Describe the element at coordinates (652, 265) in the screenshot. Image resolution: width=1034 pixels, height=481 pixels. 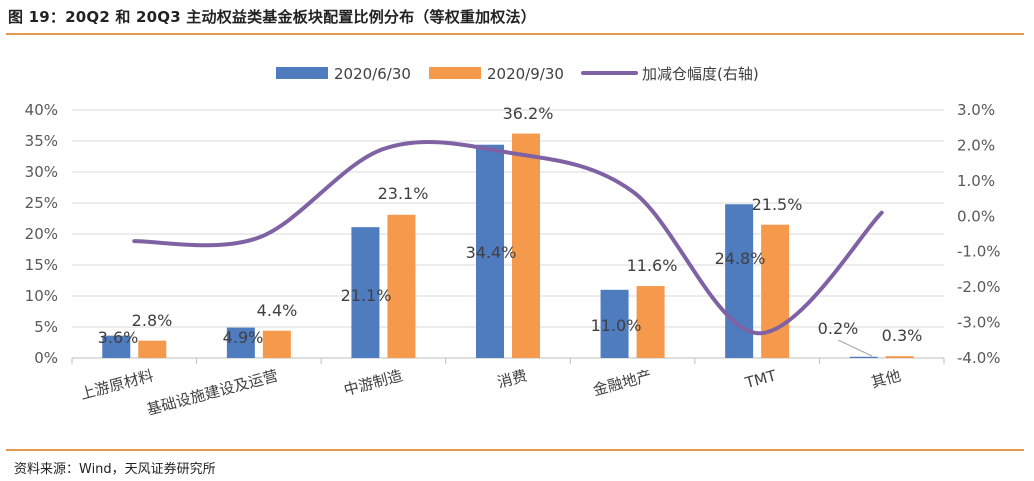
I see `data-label-2020-9-30: 11.6%` at that location.